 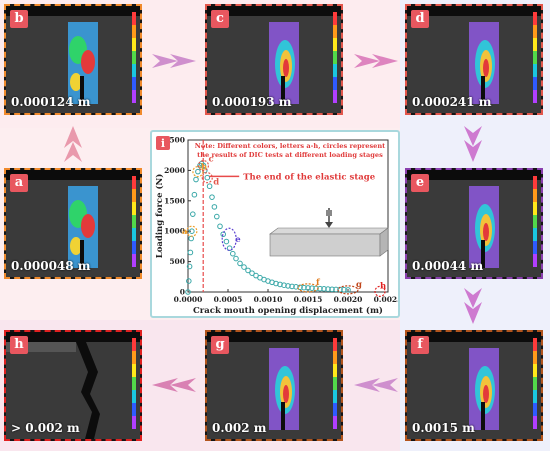 What do you see at coordinates (188, 299) in the screenshot?
I see `x-tick-label: 0.0000` at bounding box center [188, 299].